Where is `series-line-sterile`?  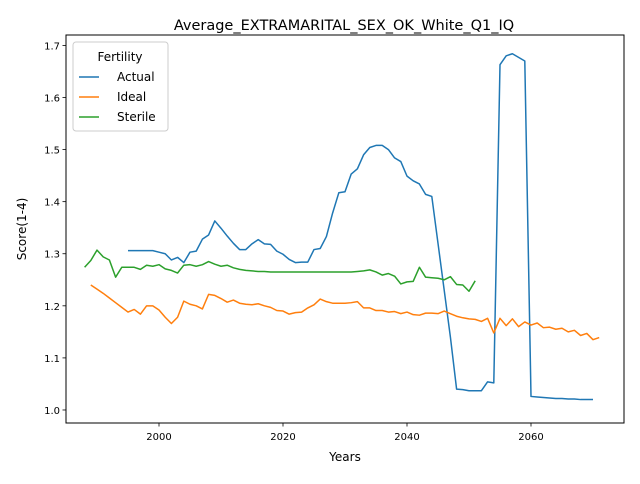
series-line-sterile is located at coordinates (280, 270).